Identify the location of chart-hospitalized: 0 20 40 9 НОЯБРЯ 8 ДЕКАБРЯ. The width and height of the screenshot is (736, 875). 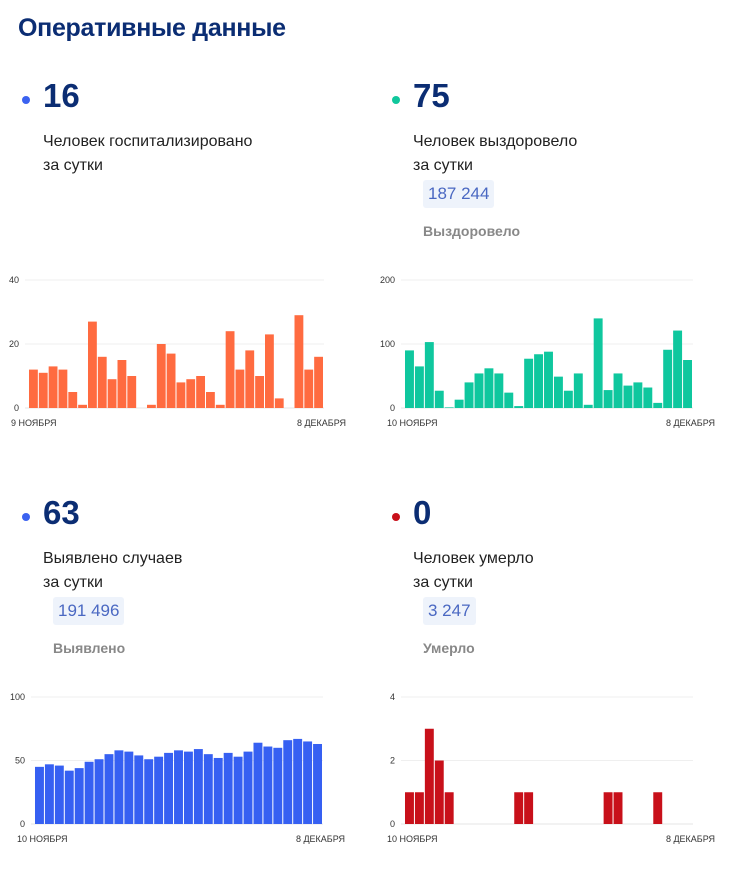
(177, 351).